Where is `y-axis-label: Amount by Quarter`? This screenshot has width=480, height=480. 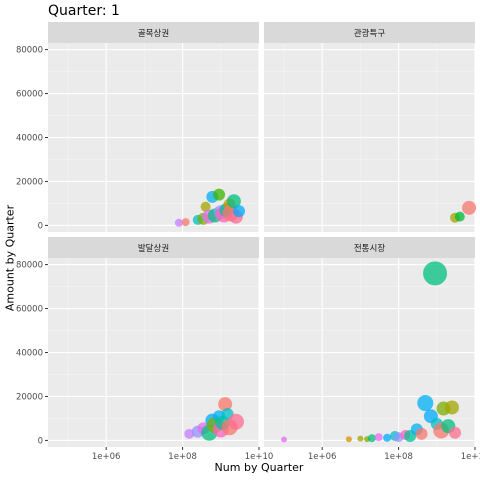
y-axis-label: Amount by Quarter is located at coordinates (10, 258).